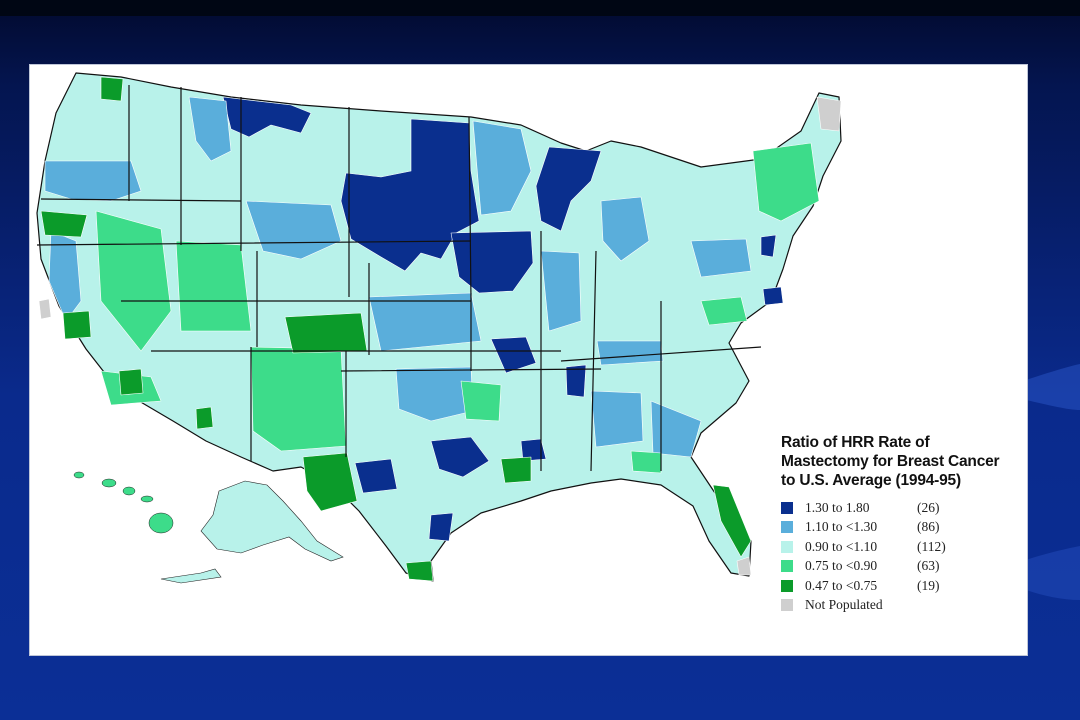 The height and width of the screenshot is (720, 1080). Describe the element at coordinates (204, 418) in the screenshot. I see `region-very-low-arizona` at that location.